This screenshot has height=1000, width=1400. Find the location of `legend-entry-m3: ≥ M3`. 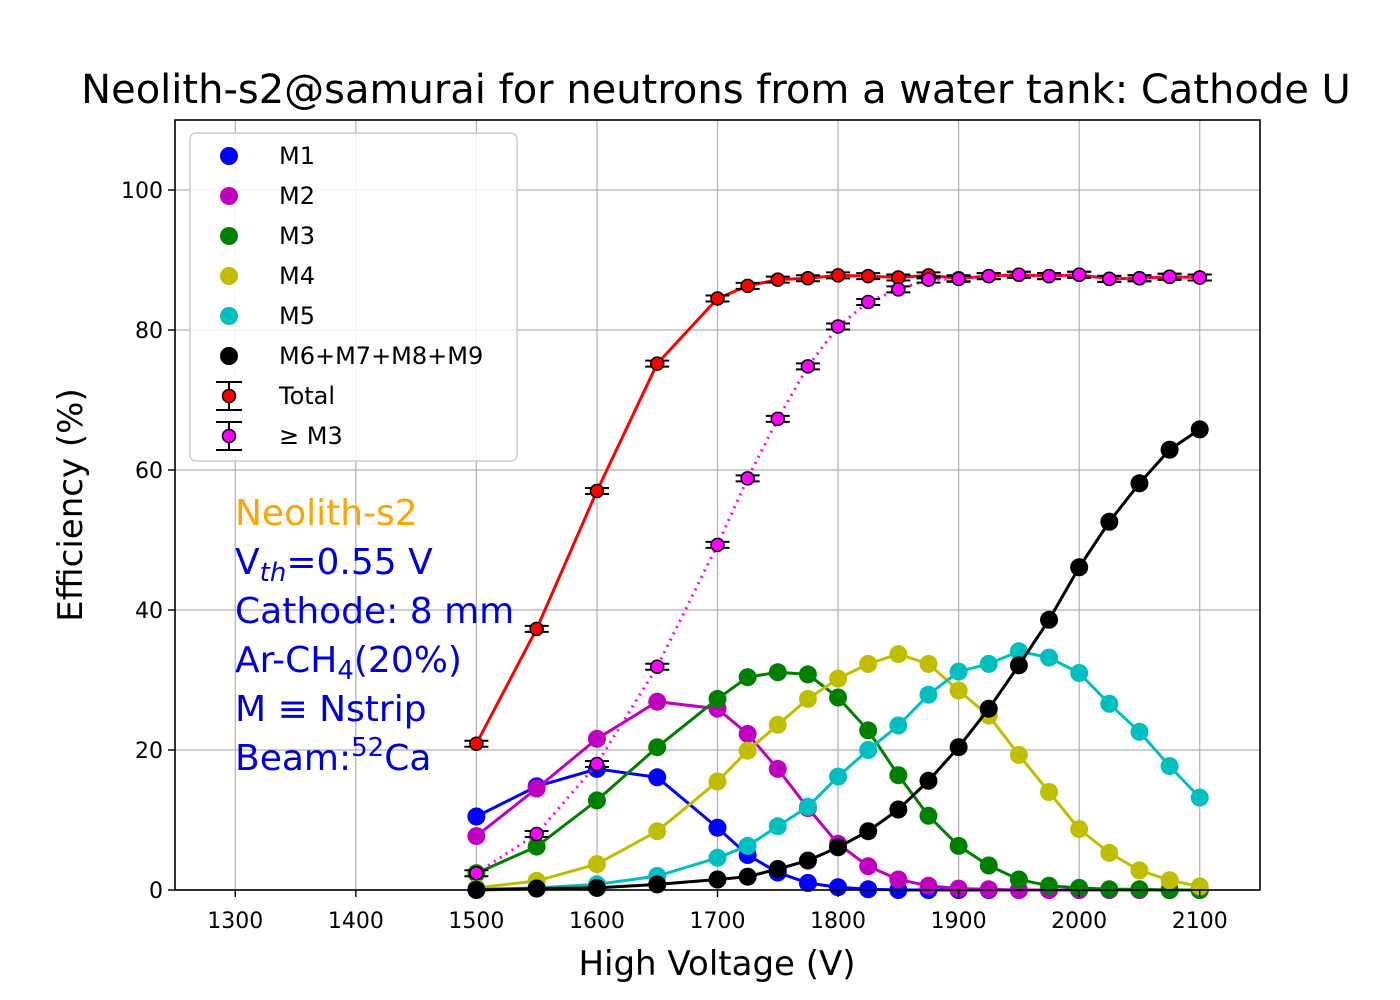

legend-entry-m3: ≥ M3 is located at coordinates (279, 436).